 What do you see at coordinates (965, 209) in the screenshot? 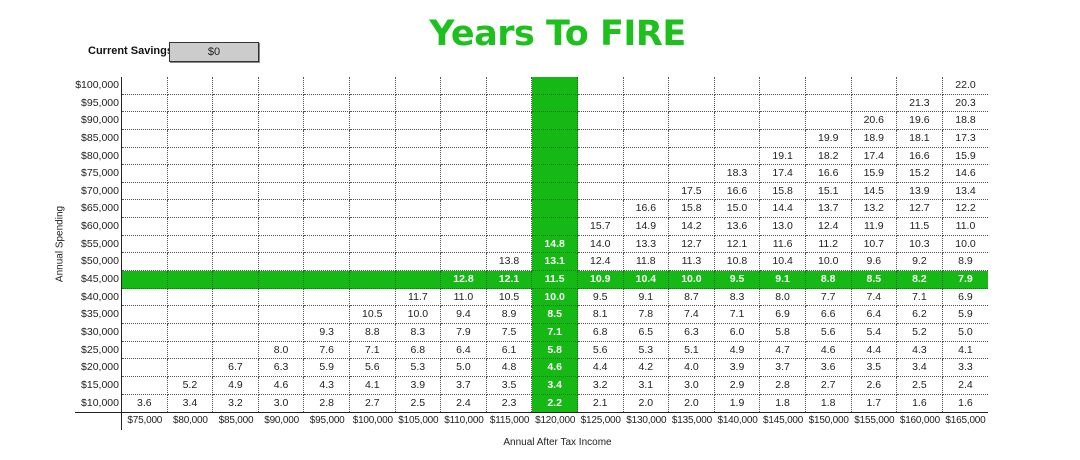
I see `table-cell: 12.2` at bounding box center [965, 209].